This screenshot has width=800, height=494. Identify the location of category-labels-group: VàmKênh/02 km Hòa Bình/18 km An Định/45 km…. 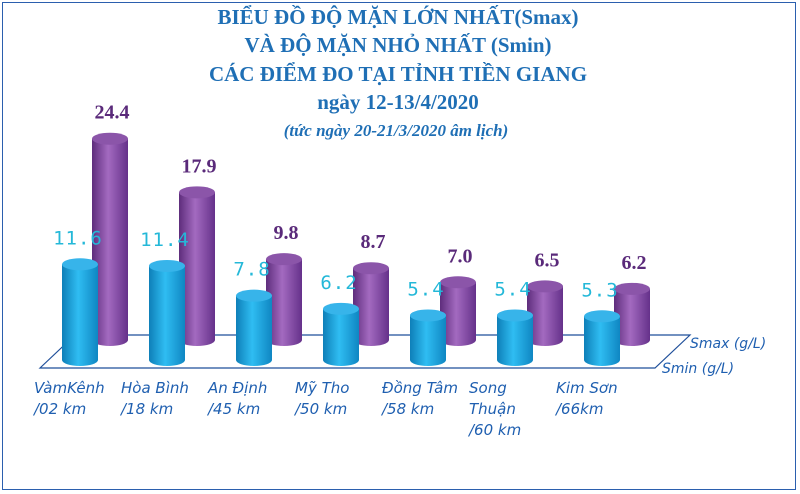
(325, 409).